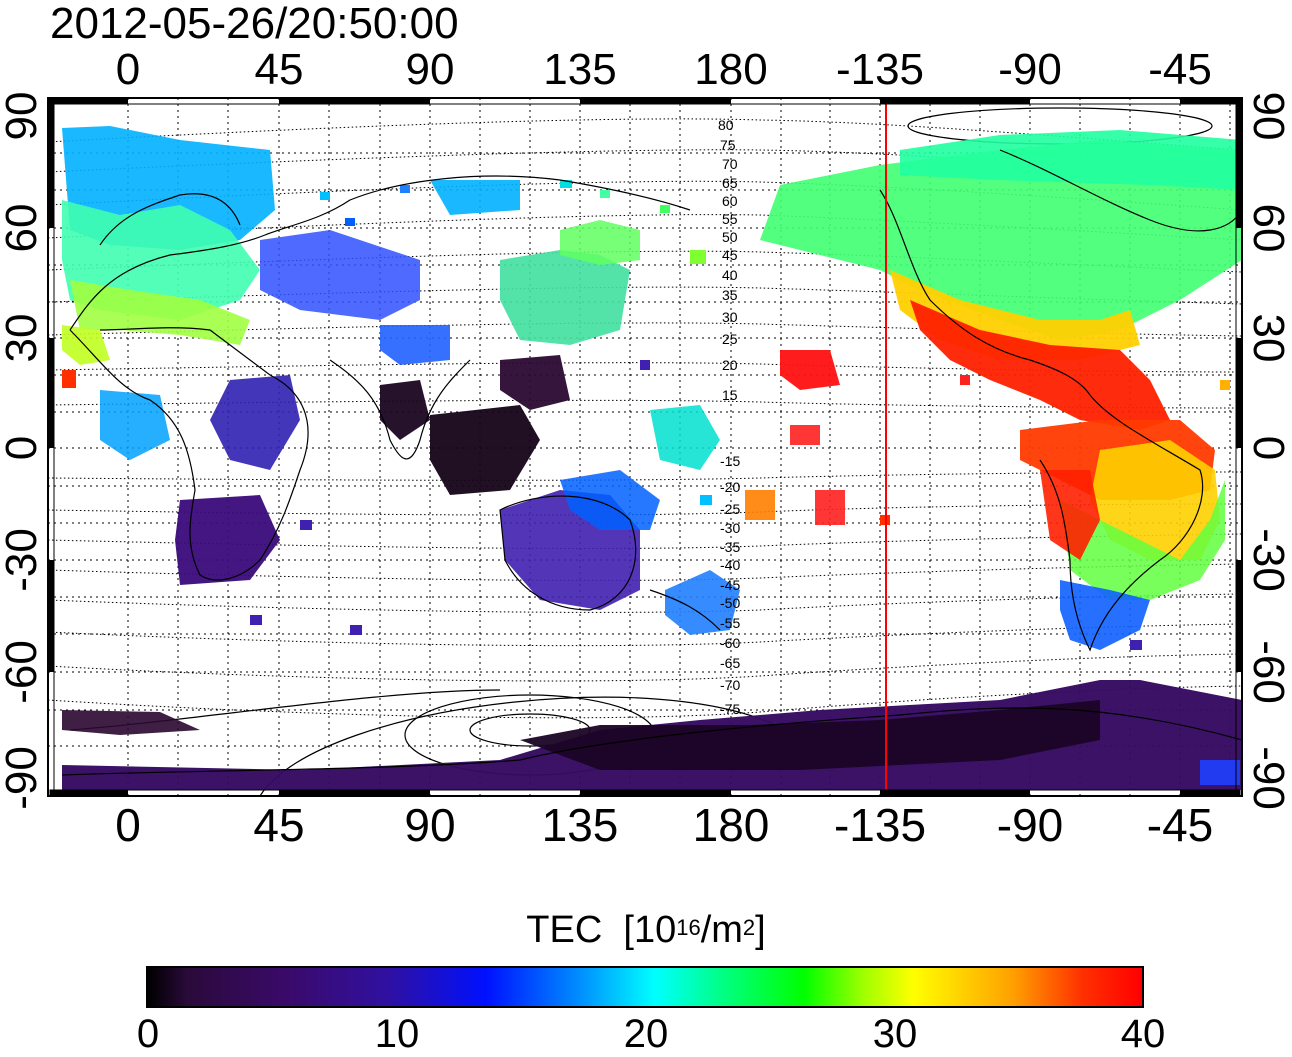 The image size is (1292, 1057). What do you see at coordinates (730, 317) in the screenshot?
I see `contour-label: 30` at bounding box center [730, 317].